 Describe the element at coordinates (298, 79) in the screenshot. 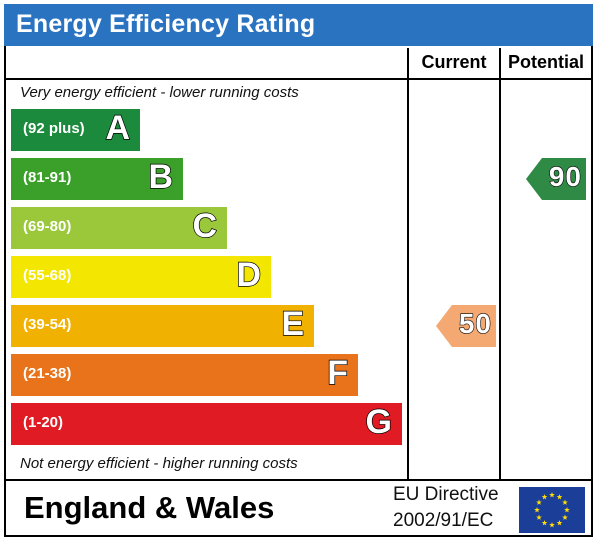

I see `header-divider` at that location.